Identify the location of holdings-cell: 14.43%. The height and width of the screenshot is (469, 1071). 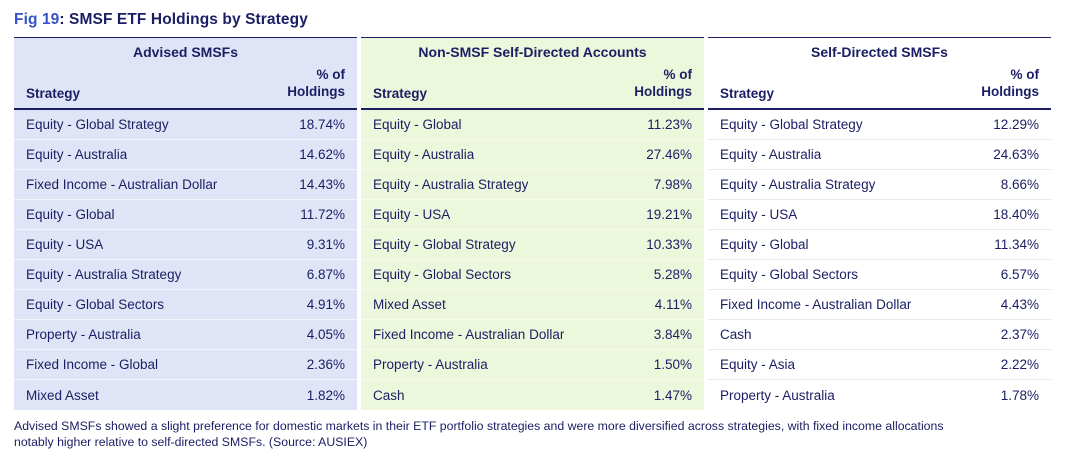
(322, 184).